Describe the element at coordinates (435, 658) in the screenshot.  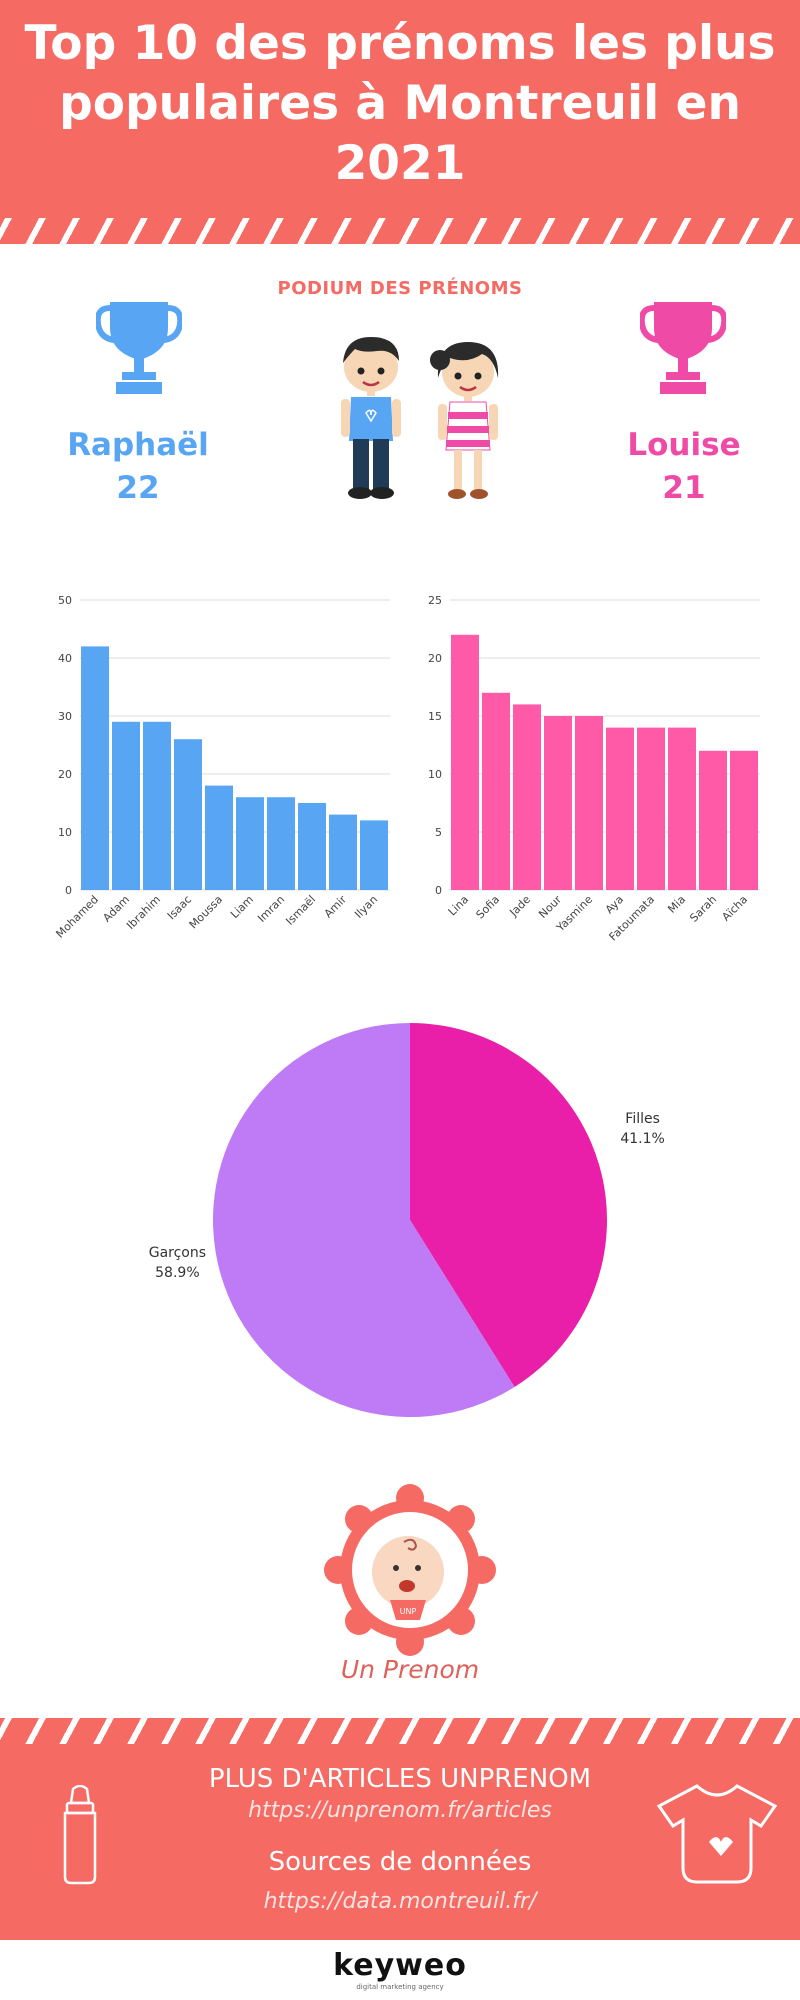
I see `girls-ytick-label: 20` at that location.